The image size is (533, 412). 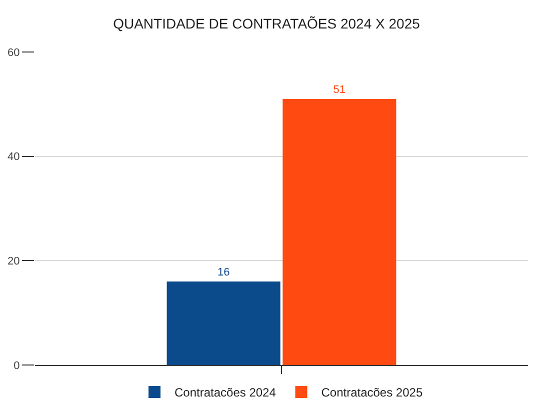 I want to click on y-tick-label: 40, so click(x=14, y=157).